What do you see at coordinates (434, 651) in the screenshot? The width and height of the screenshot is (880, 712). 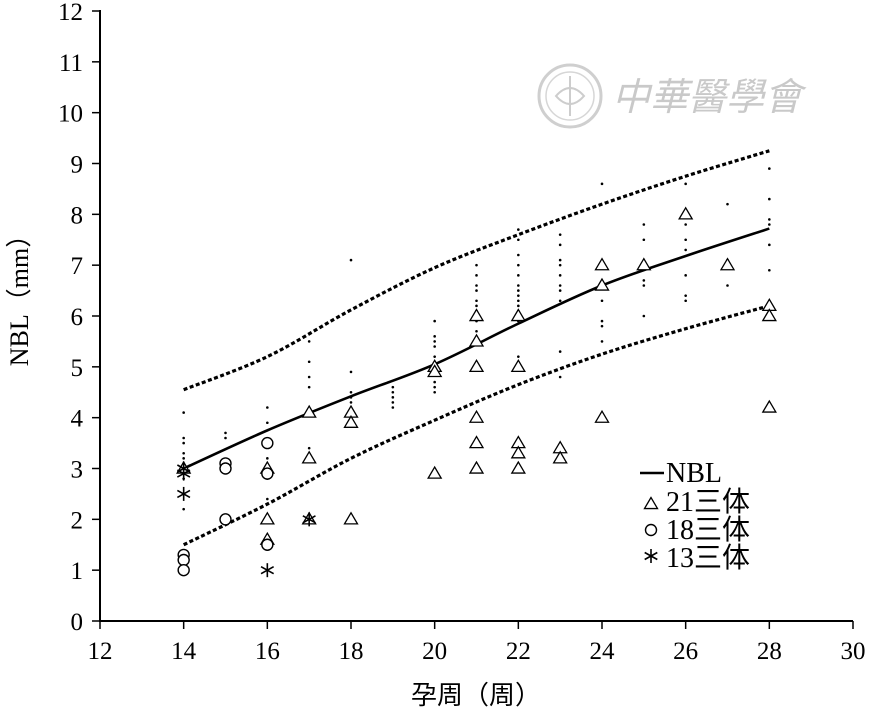 I see `x-tick-label: 20` at bounding box center [434, 651].